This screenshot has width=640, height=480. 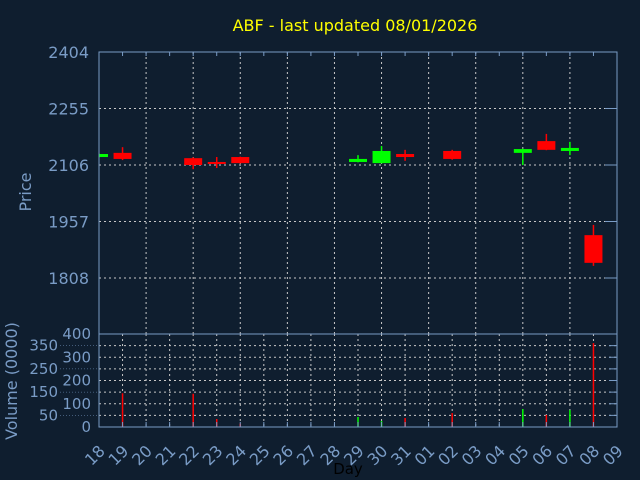 What do you see at coordinates (613, 455) in the screenshot?
I see `x-tick-label: 09` at bounding box center [613, 455].